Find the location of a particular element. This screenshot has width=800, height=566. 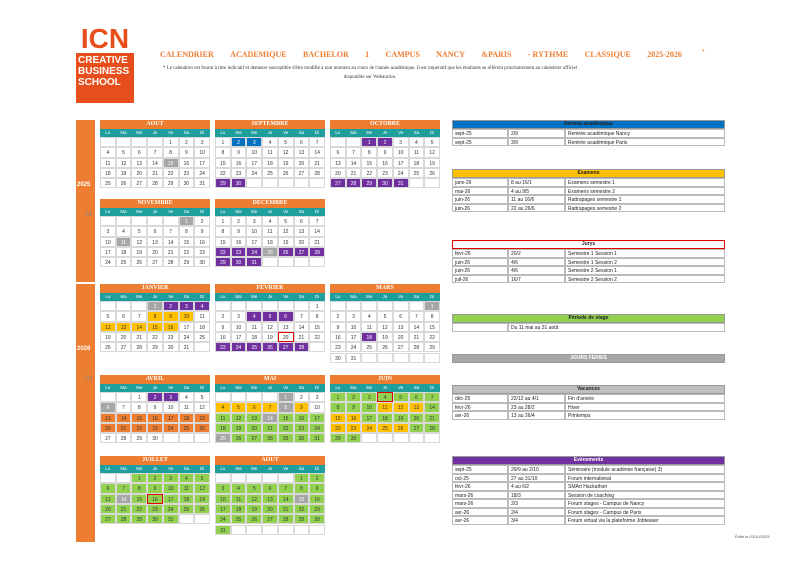

day-cell: 15 is located at coordinates (186, 241).